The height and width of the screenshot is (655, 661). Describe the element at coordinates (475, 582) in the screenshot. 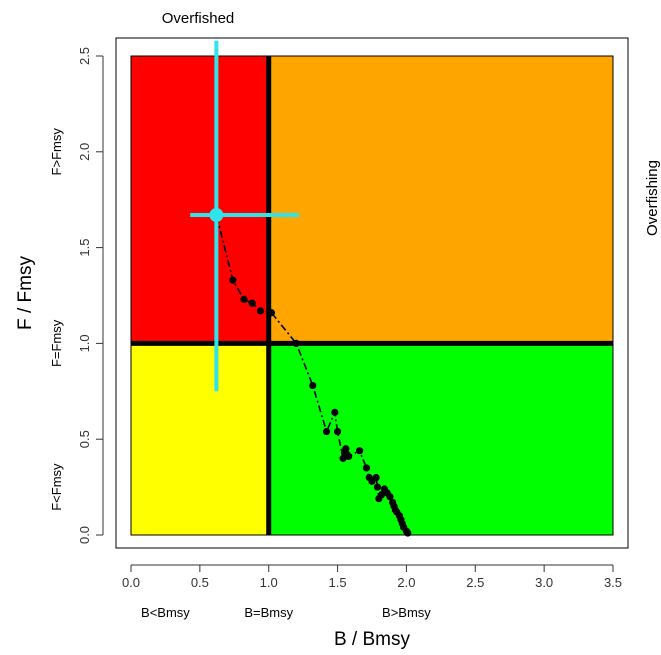

I see `x-tick-label: 2.5` at that location.